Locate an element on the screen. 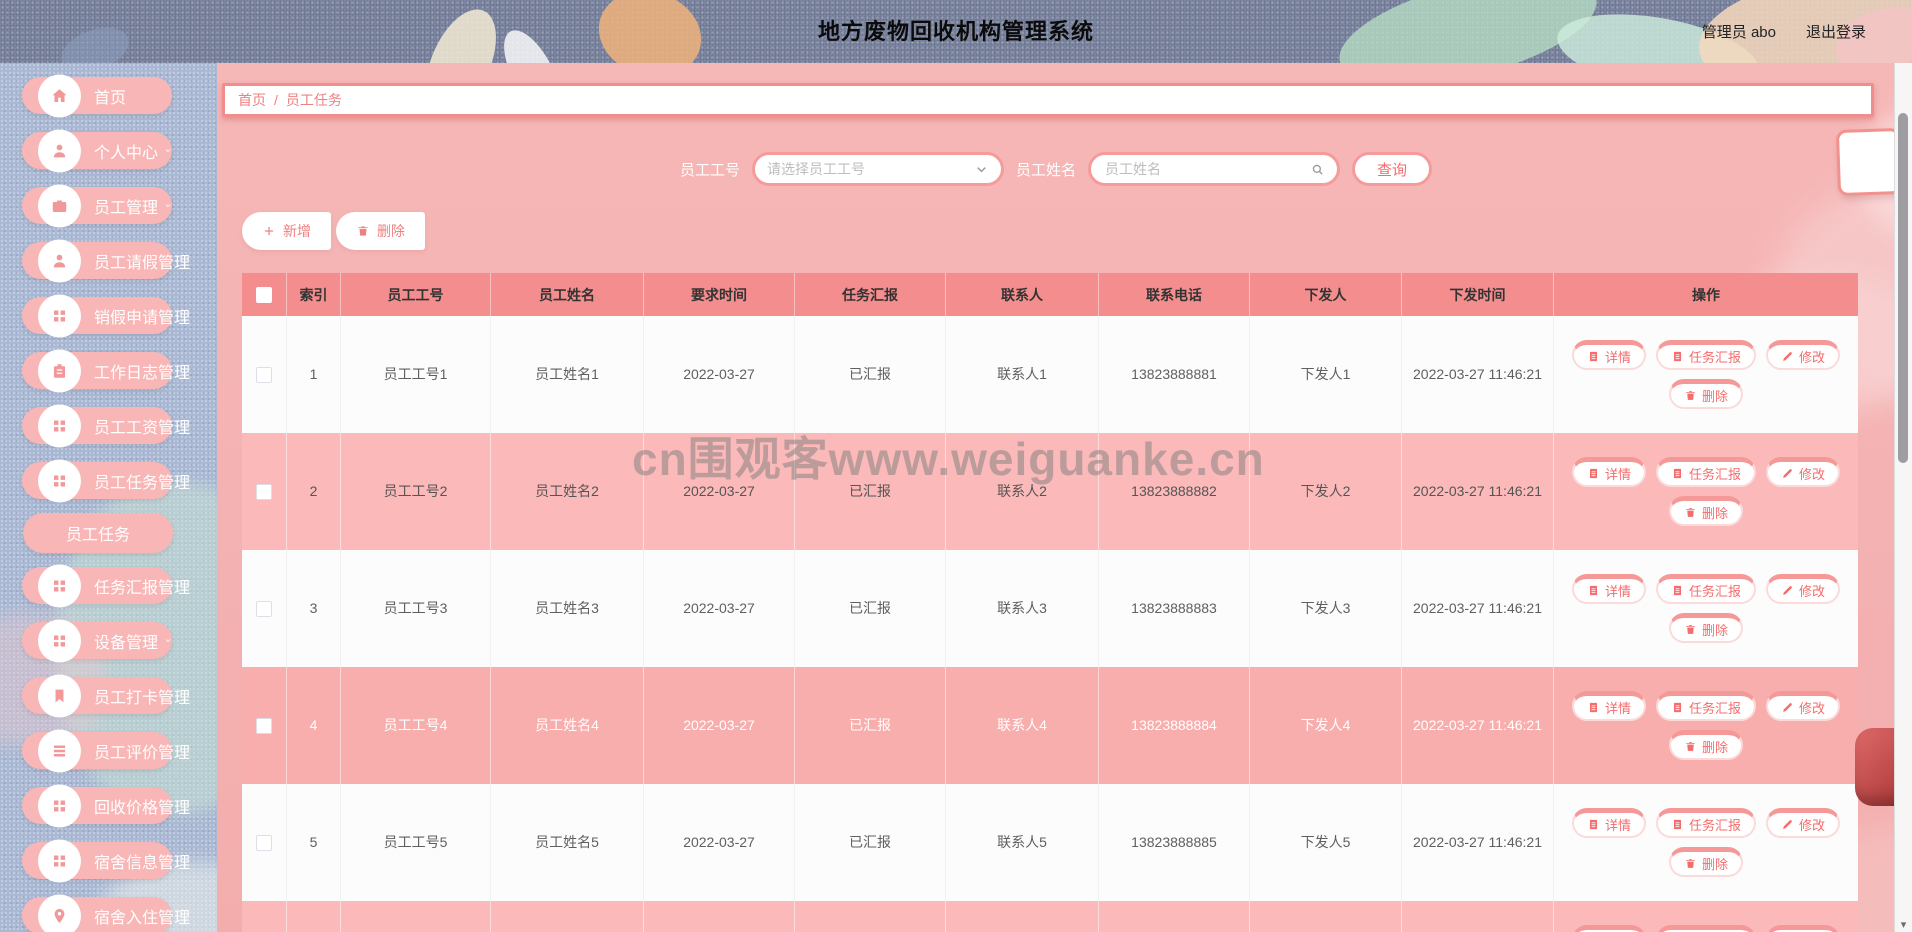 The width and height of the screenshot is (1912, 932). cell-issuer: 下发人1 is located at coordinates (1326, 374).